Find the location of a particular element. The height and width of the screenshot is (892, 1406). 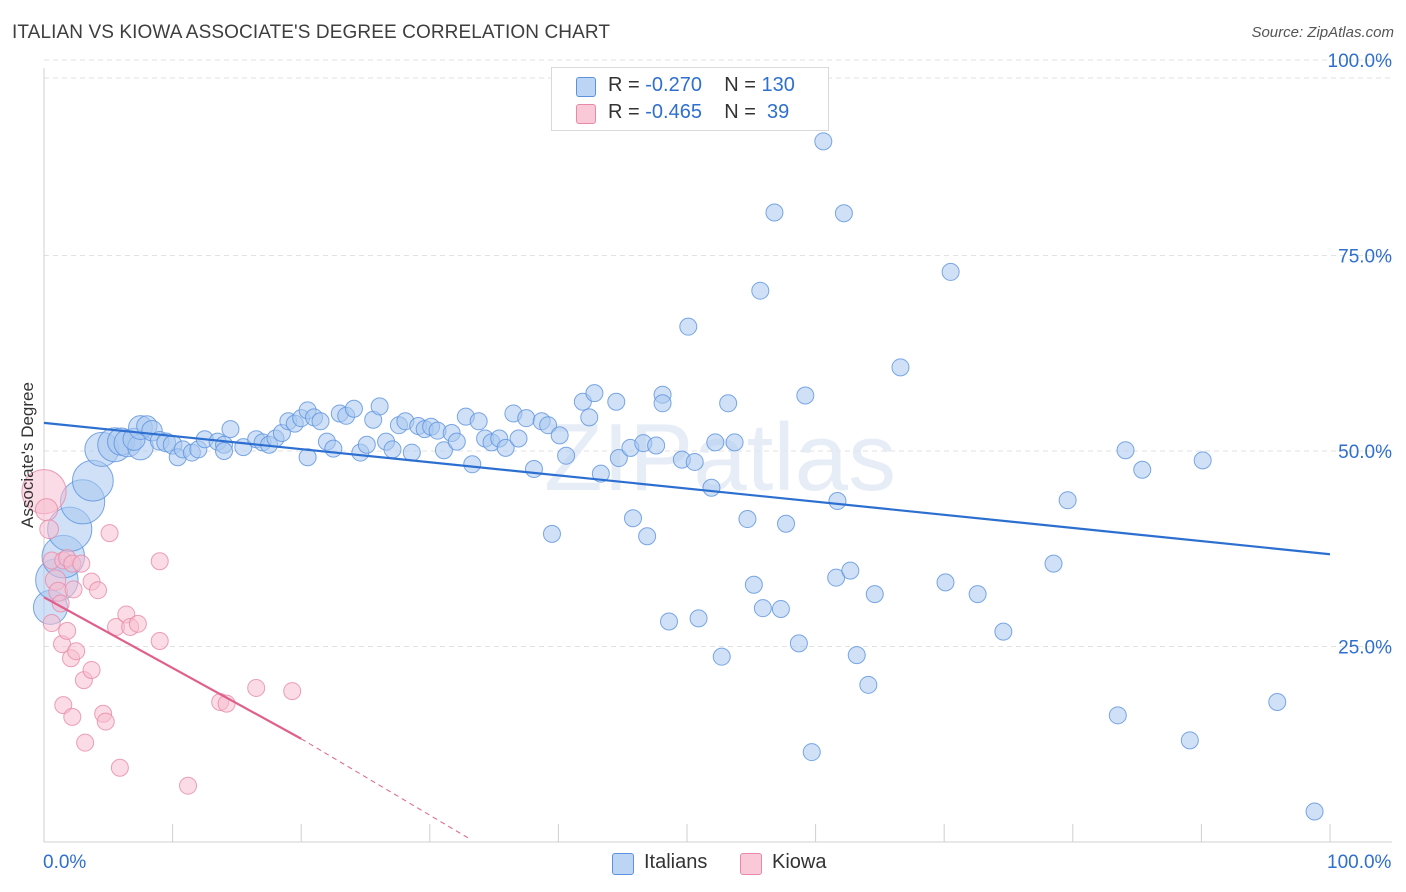

legend-r-value: -0.465 is located at coordinates (673, 112).